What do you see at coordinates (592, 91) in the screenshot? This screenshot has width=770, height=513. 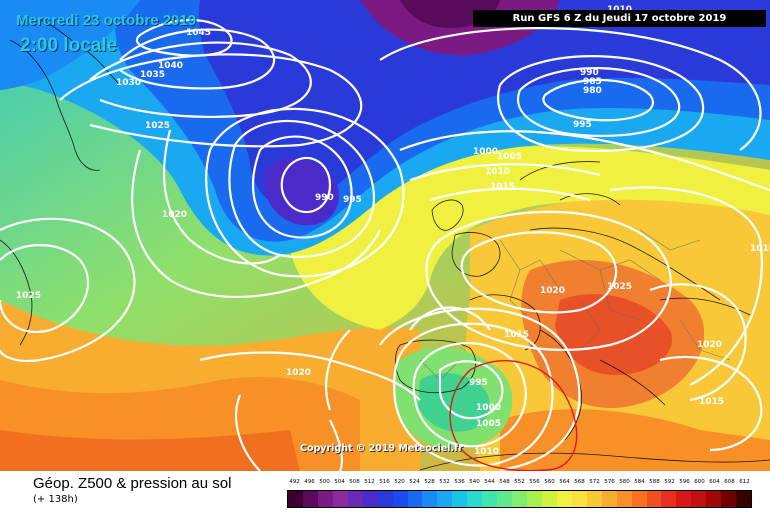 I see `isobar-label: 980` at bounding box center [592, 91].